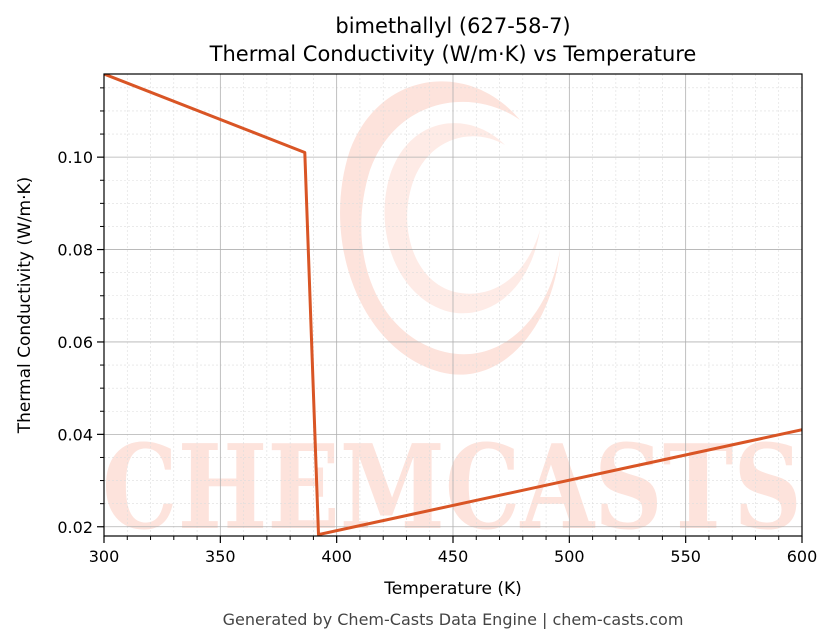 The height and width of the screenshot is (644, 836). What do you see at coordinates (452, 26) in the screenshot?
I see `chart-title: bimethallyl (627-58-7)` at bounding box center [452, 26].